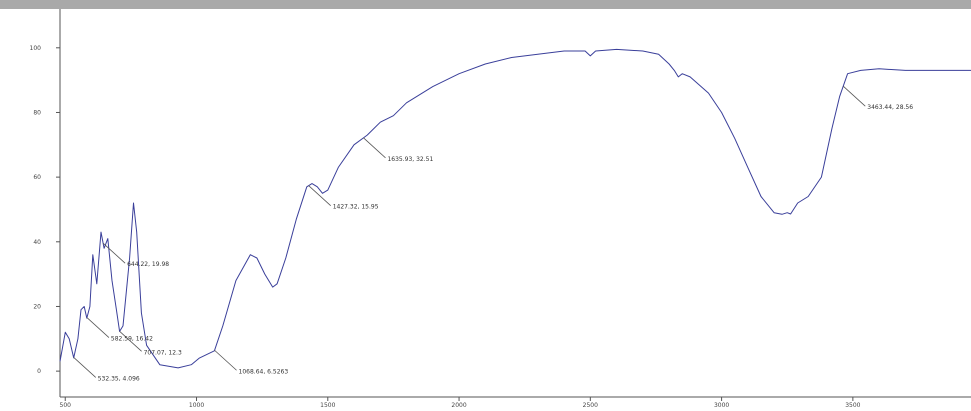 The width and height of the screenshot is (971, 411). Describe the element at coordinates (485, 4) in the screenshot. I see `top-toolbar-strip` at that location.